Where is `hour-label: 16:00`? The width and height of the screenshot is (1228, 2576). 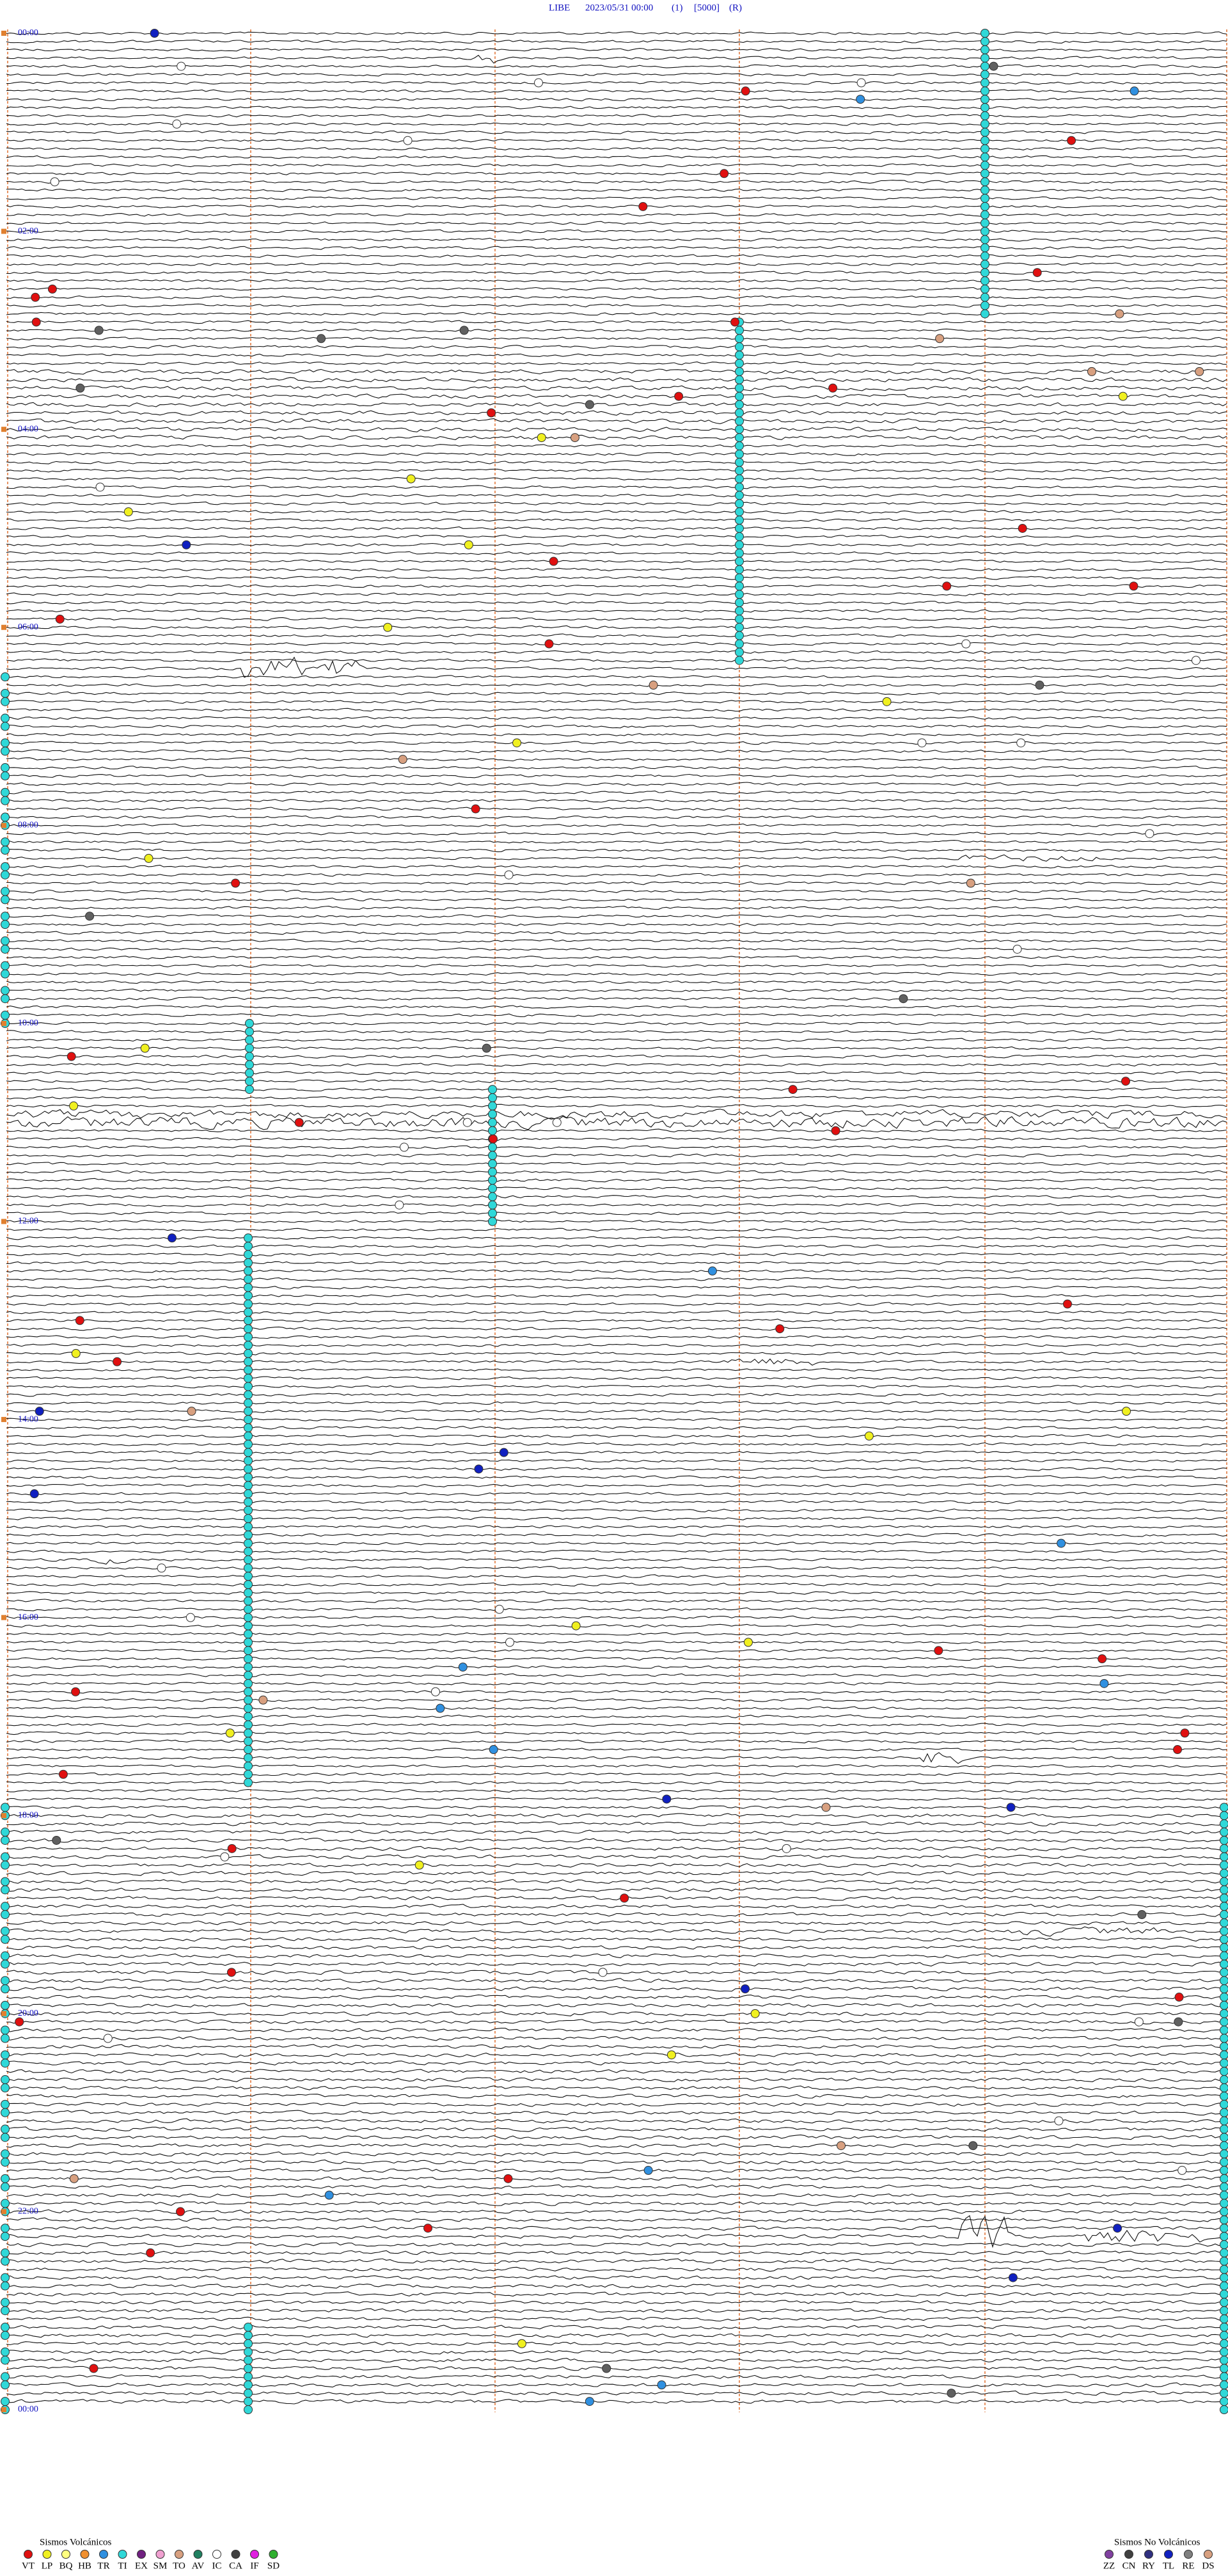
hour-label: 16:00 is located at coordinates (28, 1617).